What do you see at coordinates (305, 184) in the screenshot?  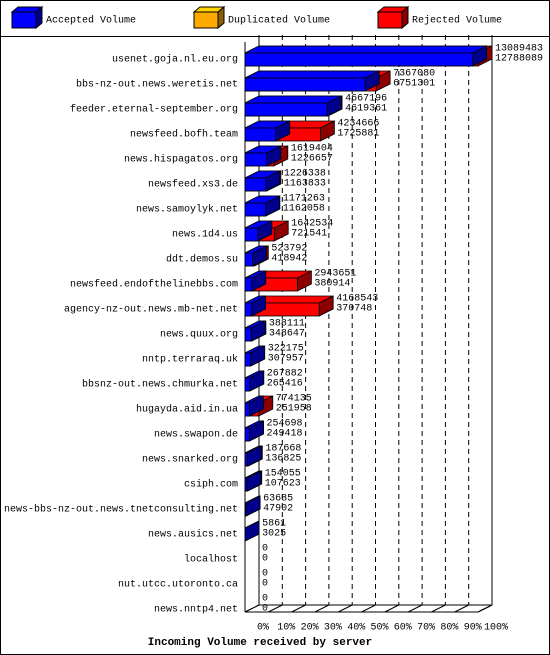 I see `accepted-label: 1163833` at bounding box center [305, 184].